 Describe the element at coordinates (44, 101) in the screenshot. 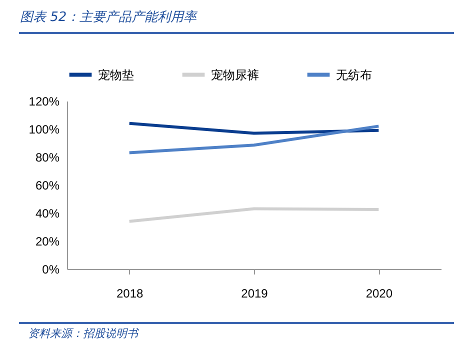

I see `y-tick-label: 120%` at that location.